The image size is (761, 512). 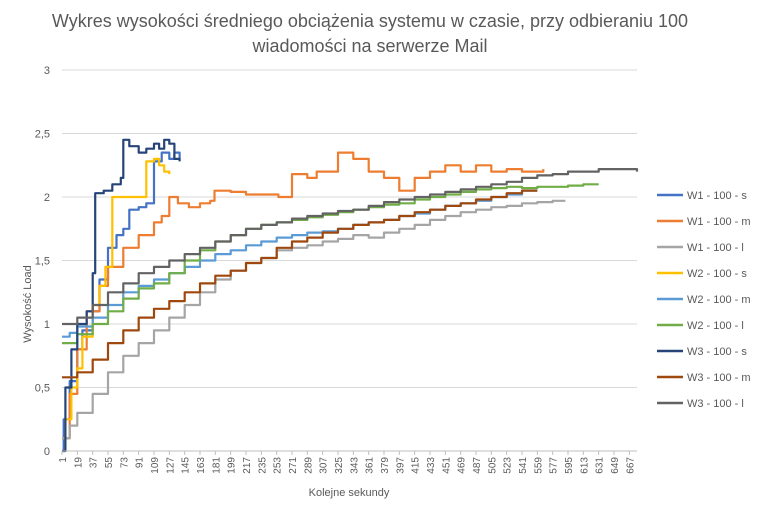 What do you see at coordinates (446, 465) in the screenshot?
I see `x-tick-label: 451` at bounding box center [446, 465].